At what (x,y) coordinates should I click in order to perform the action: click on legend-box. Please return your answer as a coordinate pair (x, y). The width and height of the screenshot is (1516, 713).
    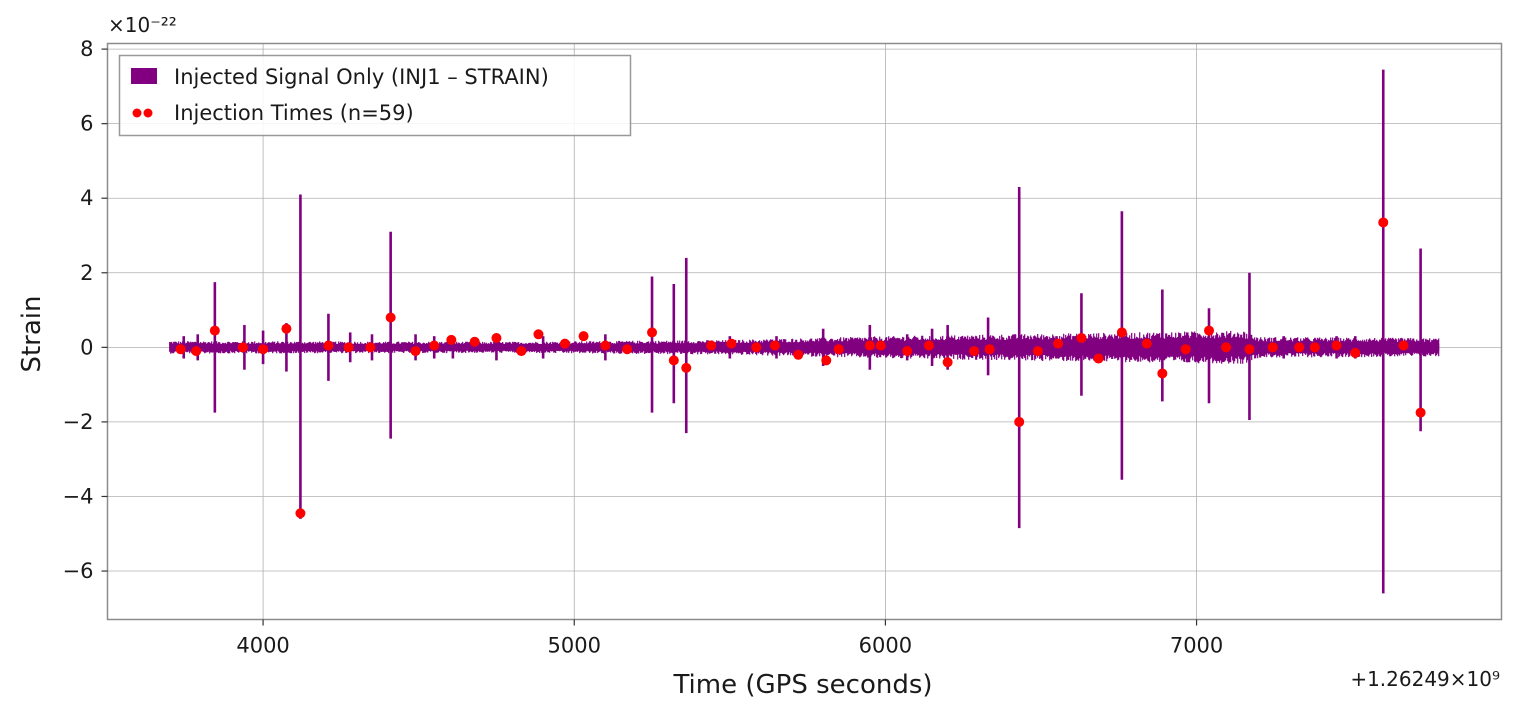
    Looking at the image, I should click on (375, 95).